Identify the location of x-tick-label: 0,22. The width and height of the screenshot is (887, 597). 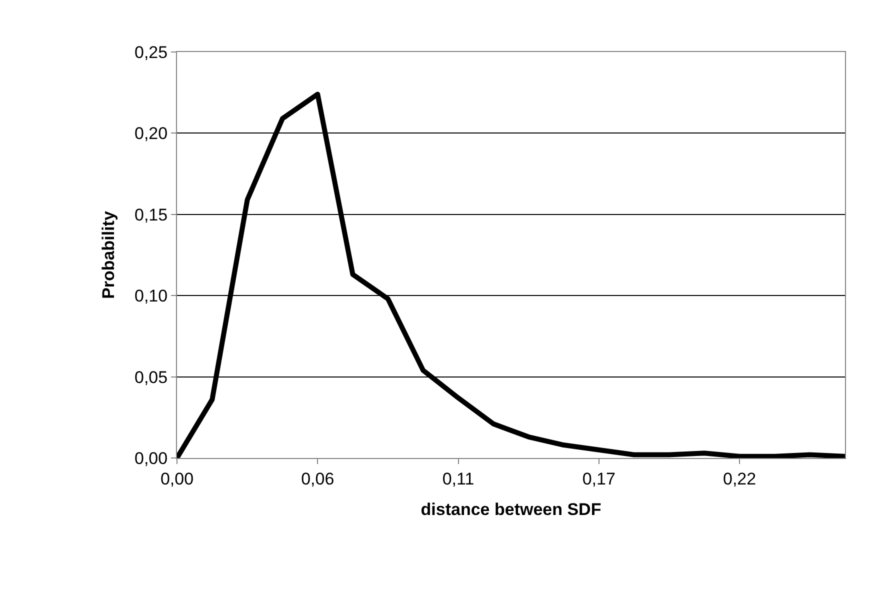
(739, 478).